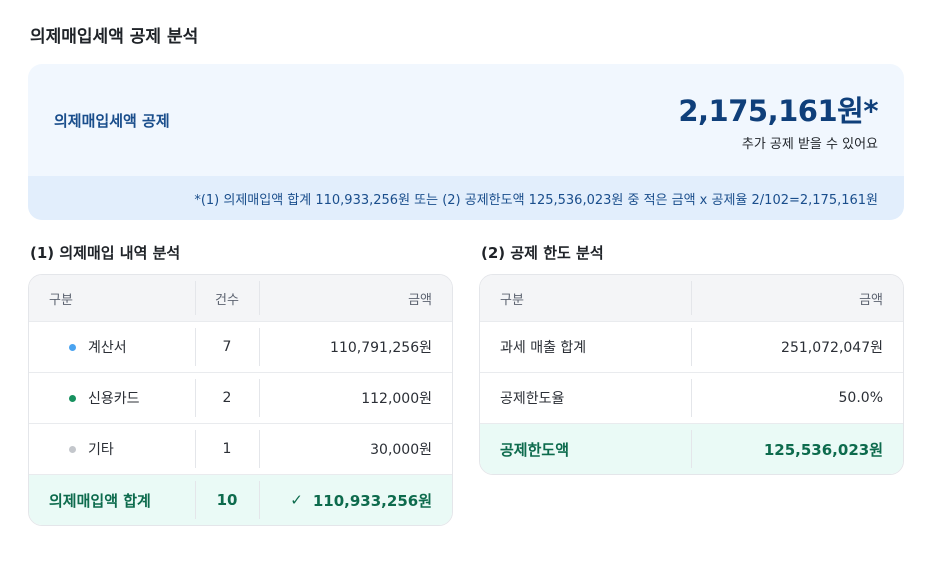 The height and width of the screenshot is (566, 936). I want to click on total-amount: 125,536,023원, so click(797, 449).